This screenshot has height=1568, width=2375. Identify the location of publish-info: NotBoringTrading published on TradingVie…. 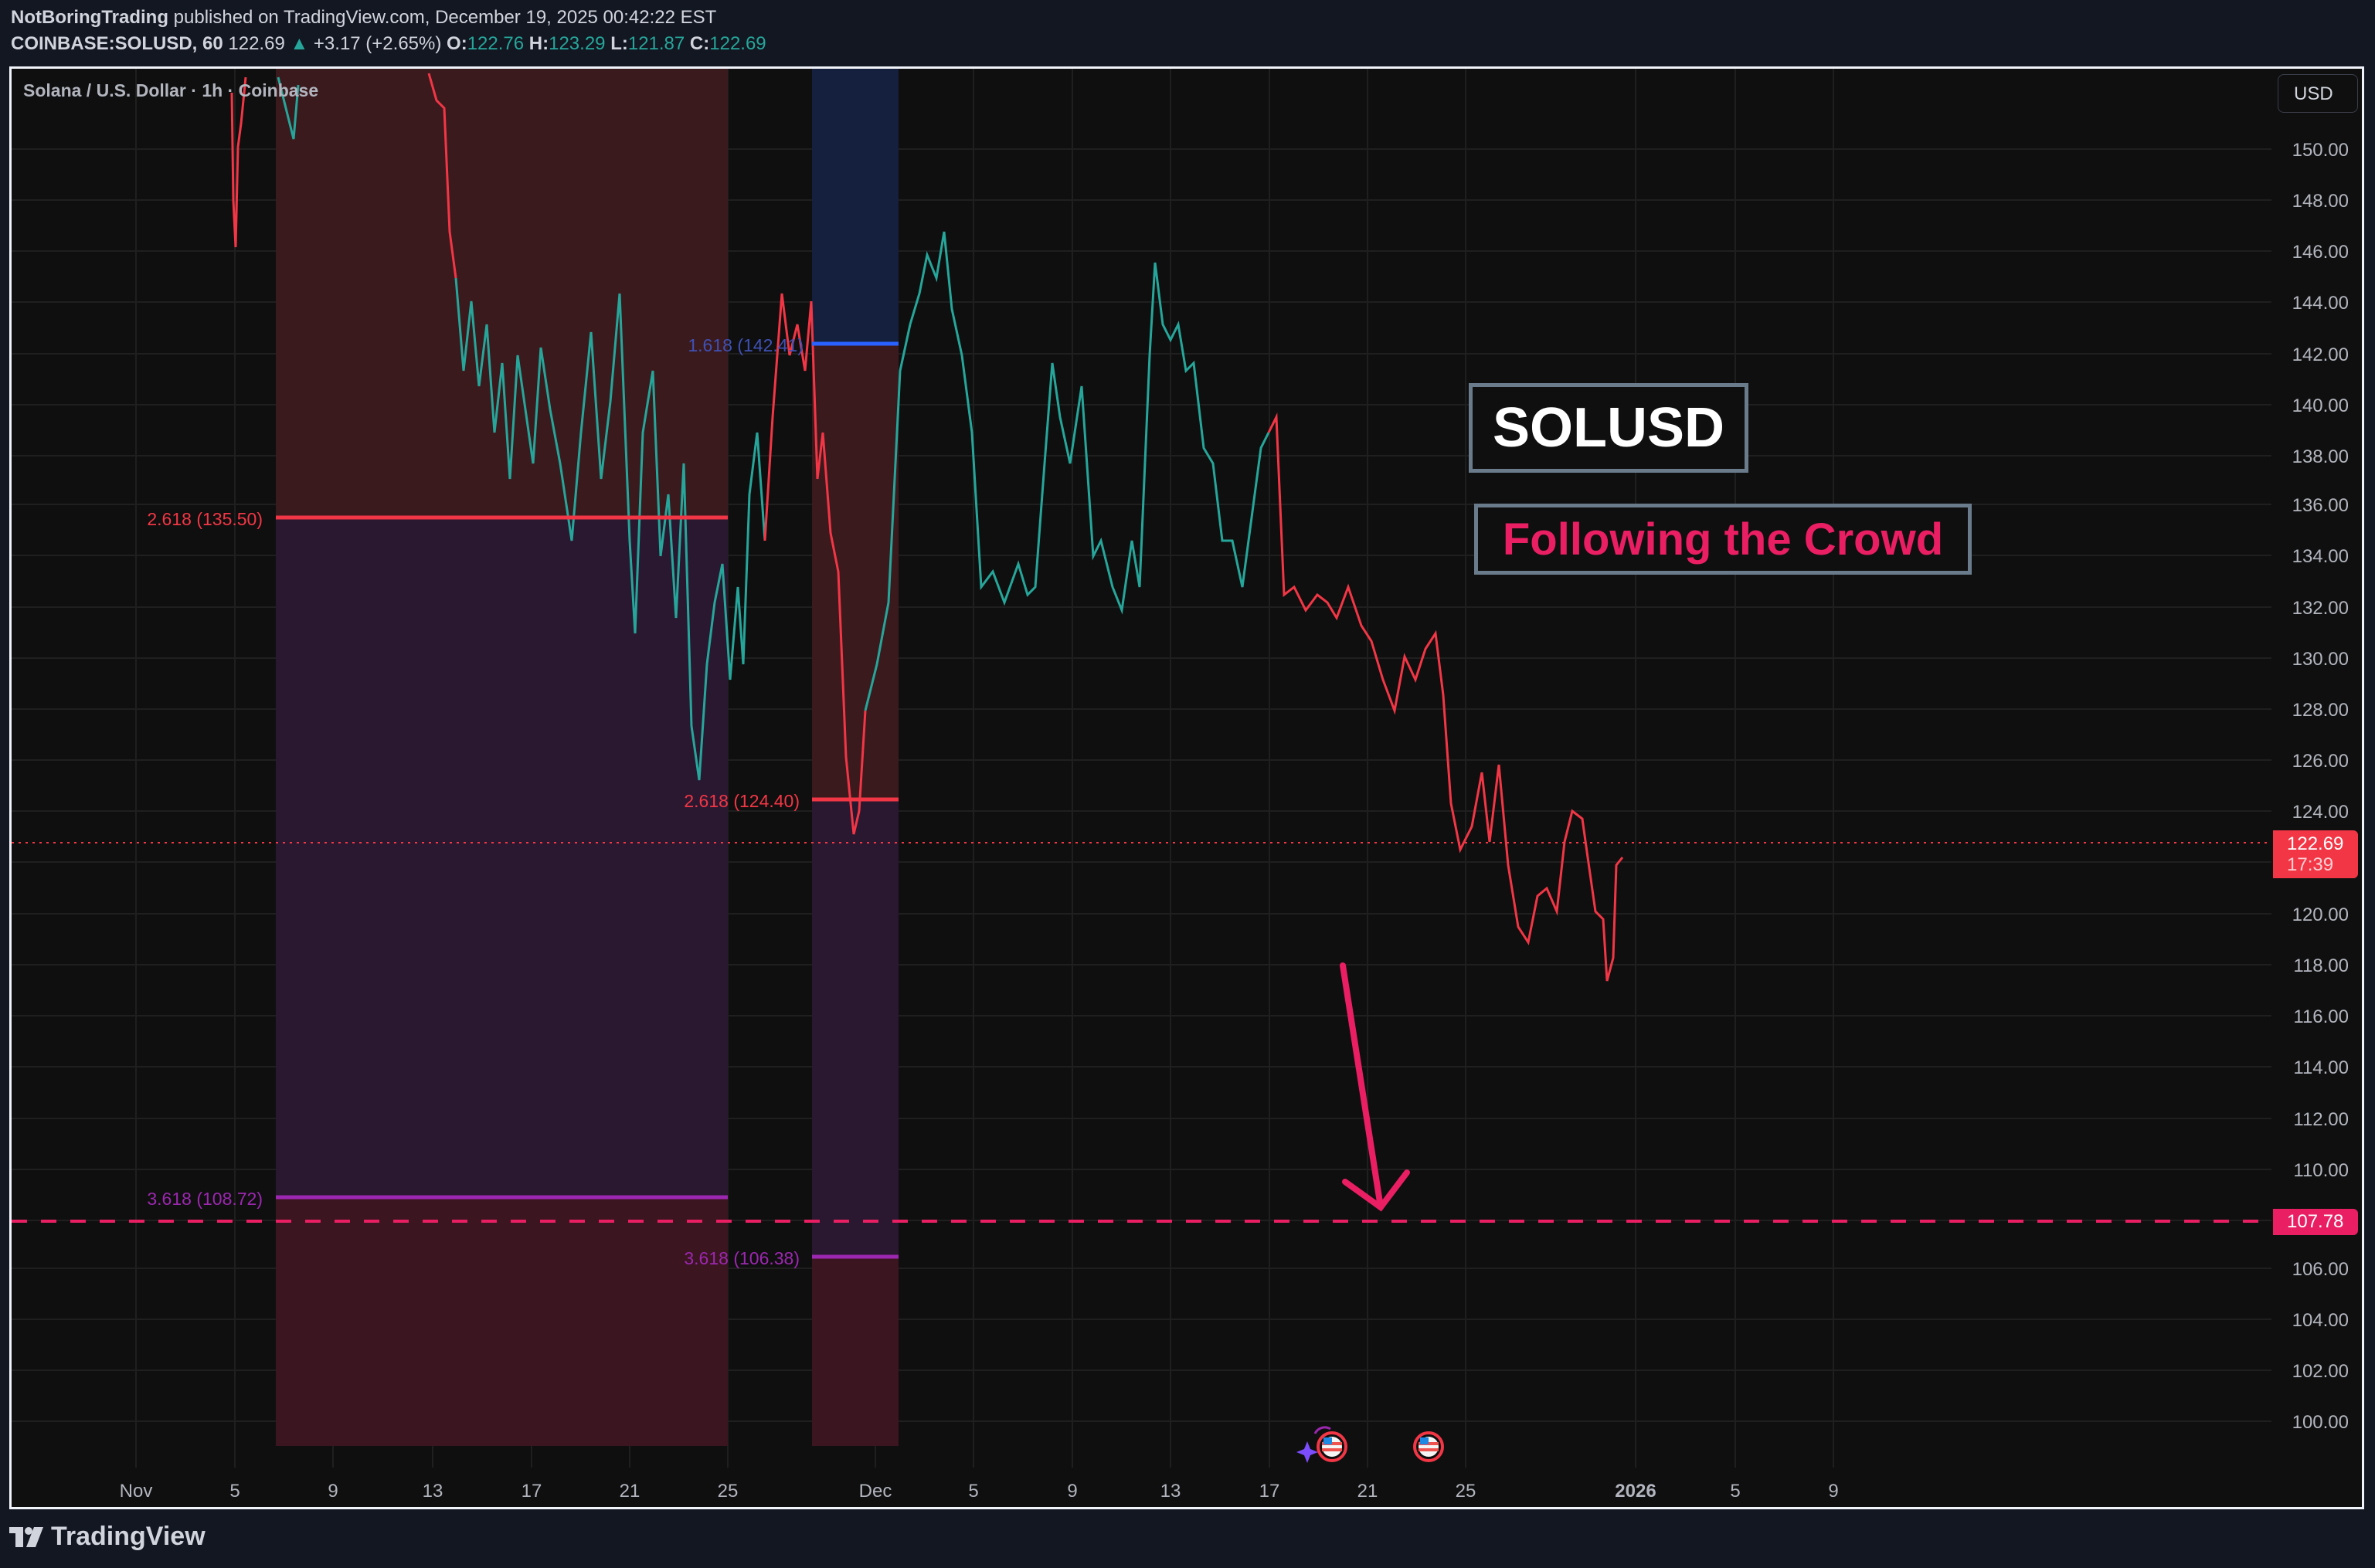
(363, 18).